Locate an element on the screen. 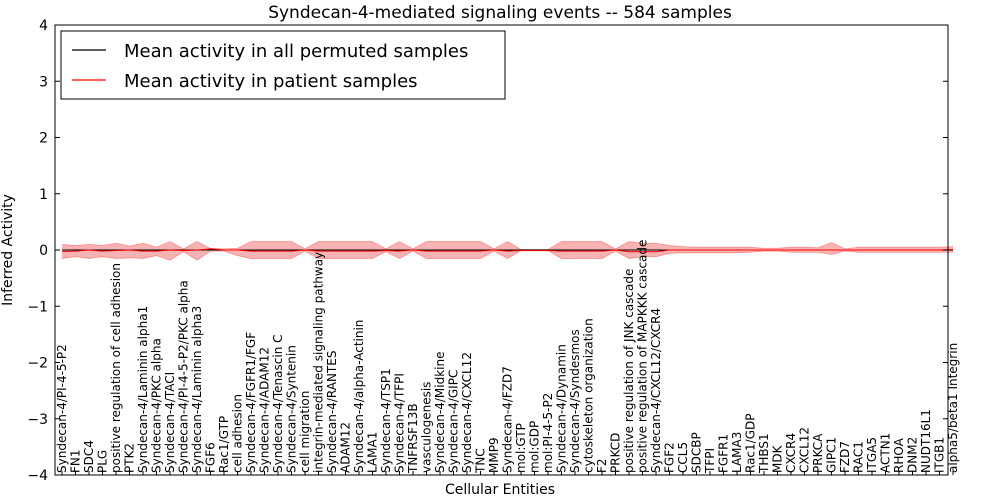  x-tick-label-28: Syndecan-4/Midkine is located at coordinates (440, 412).